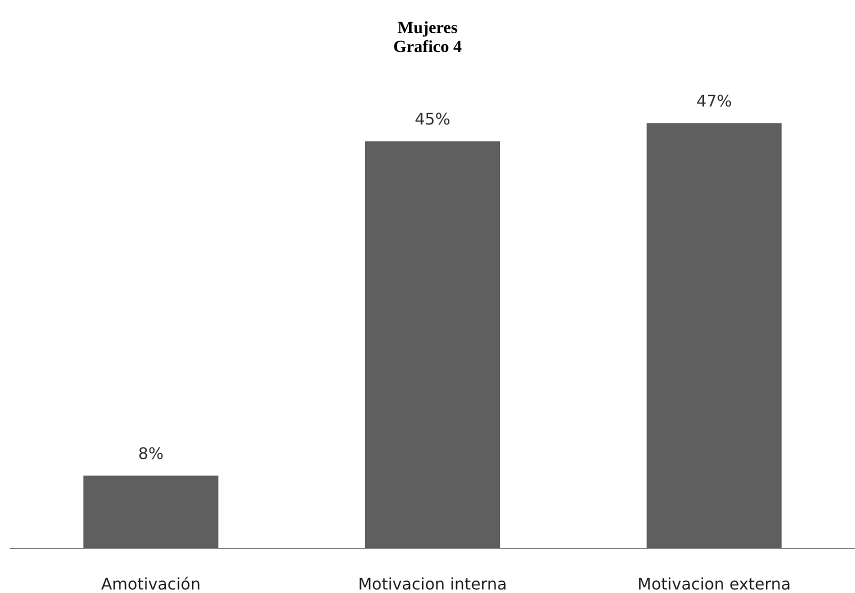 This screenshot has width=855, height=593. Describe the element at coordinates (151, 454) in the screenshot. I see `data-label: 8%` at that location.